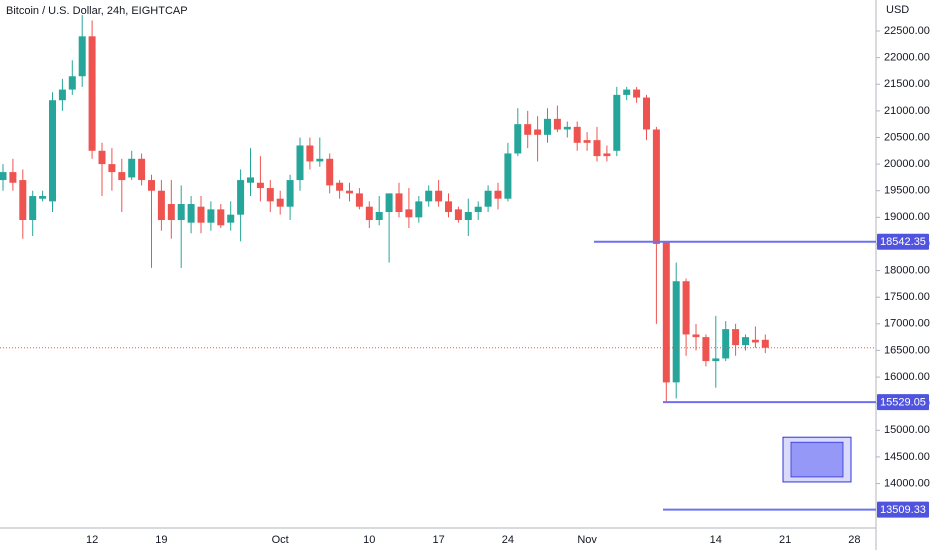 The image size is (932, 550). What do you see at coordinates (854, 540) in the screenshot?
I see `x-tick-label: 28` at bounding box center [854, 540].